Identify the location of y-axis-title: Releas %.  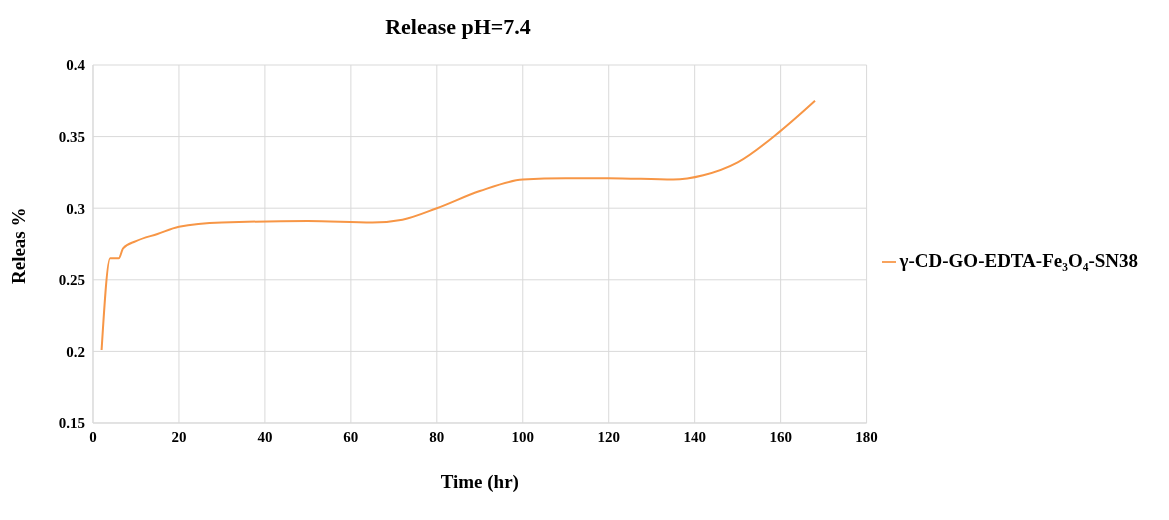
(18, 245).